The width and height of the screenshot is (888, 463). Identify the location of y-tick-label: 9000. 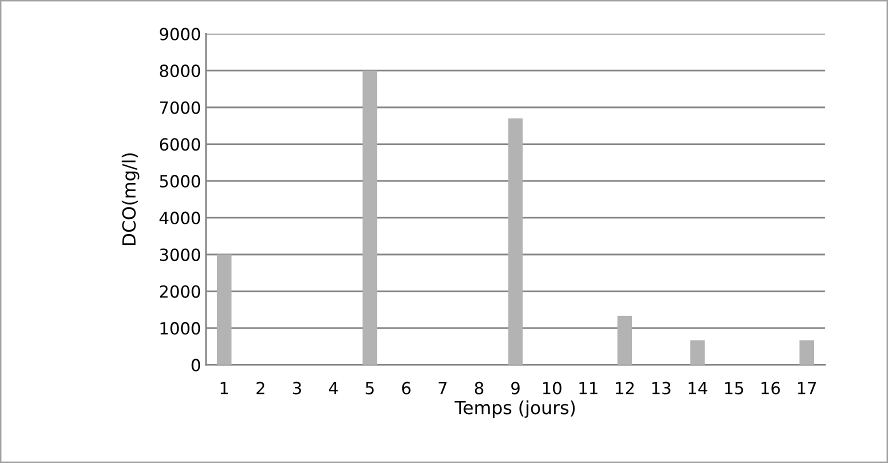
(180, 34).